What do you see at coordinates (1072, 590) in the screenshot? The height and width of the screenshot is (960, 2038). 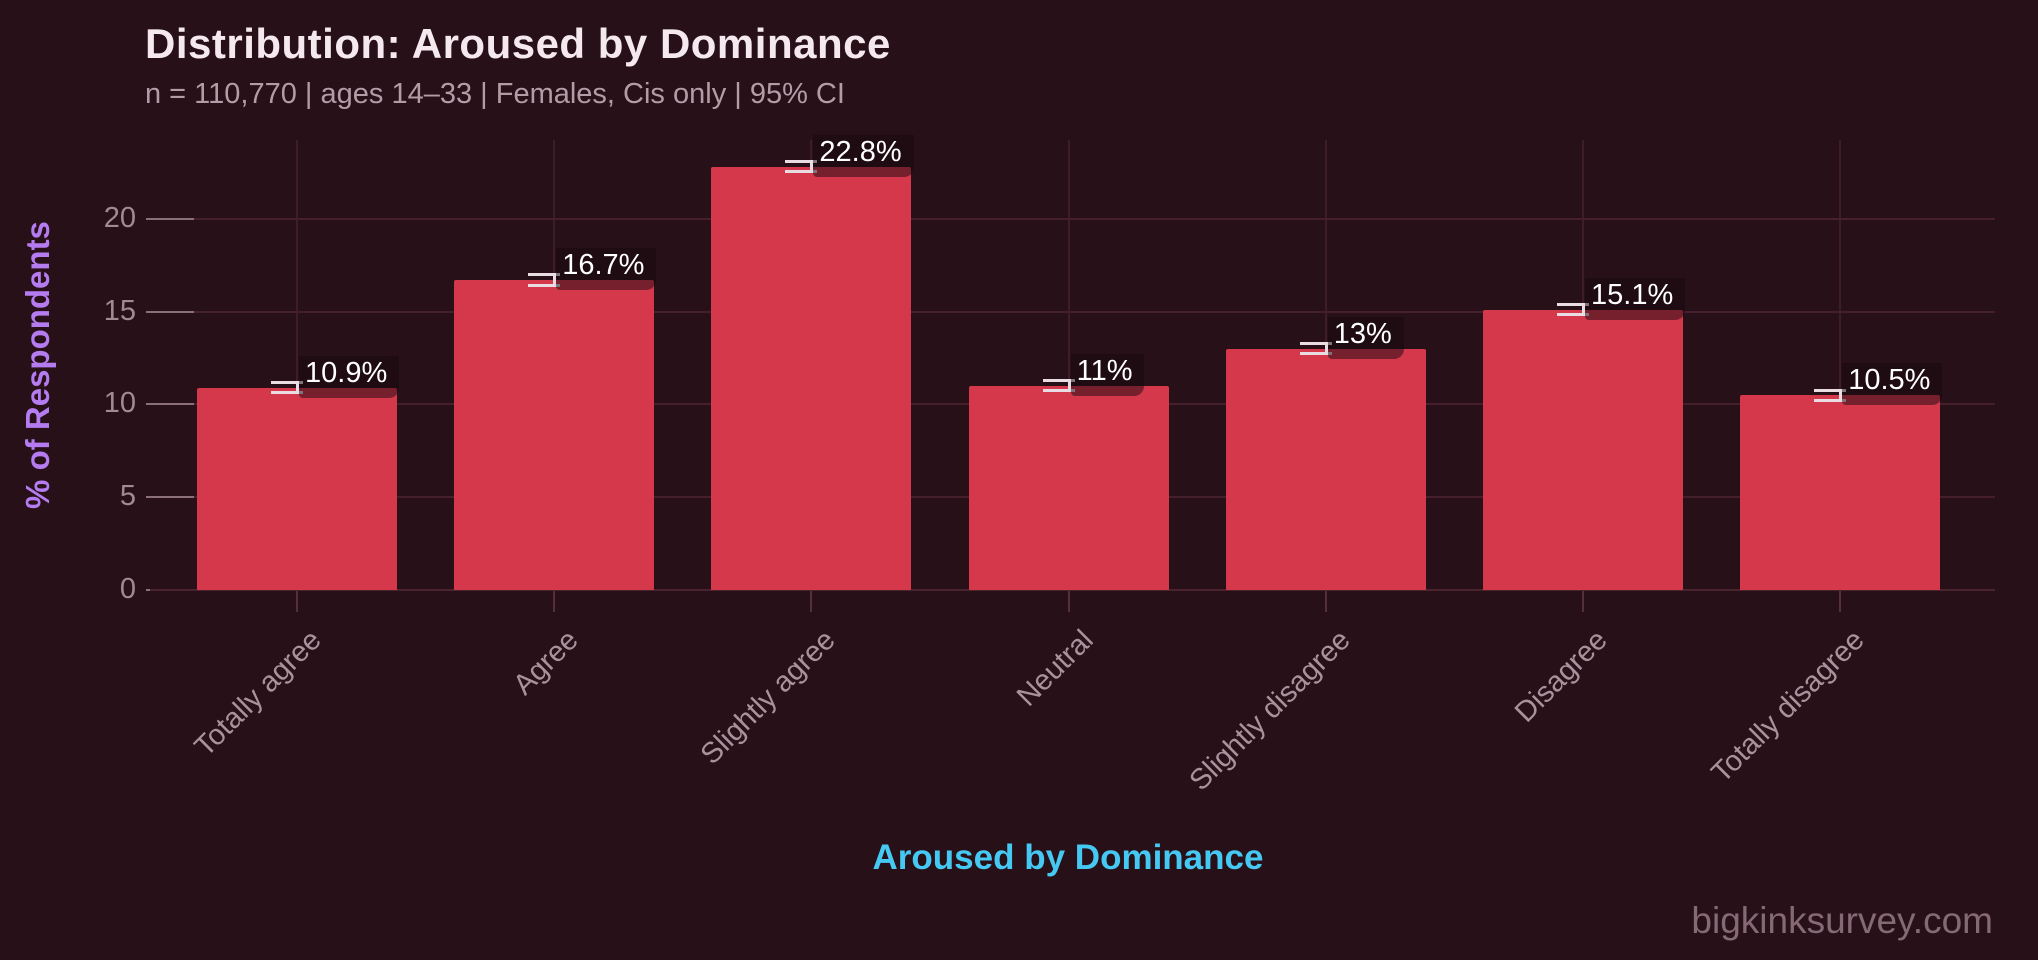 I see `x-axis-line` at bounding box center [1072, 590].